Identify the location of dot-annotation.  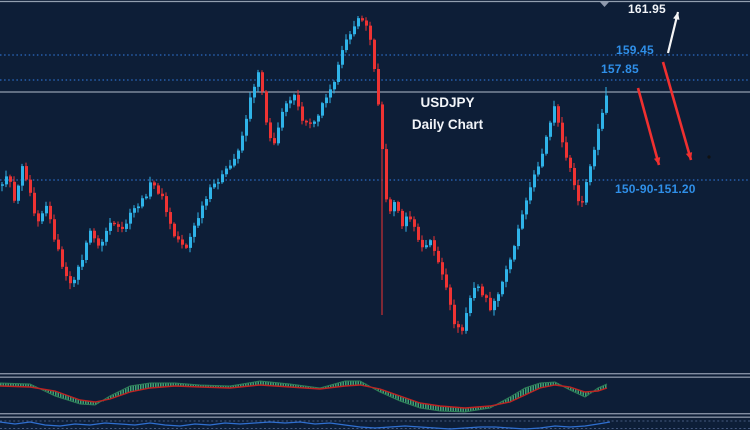
(709, 157).